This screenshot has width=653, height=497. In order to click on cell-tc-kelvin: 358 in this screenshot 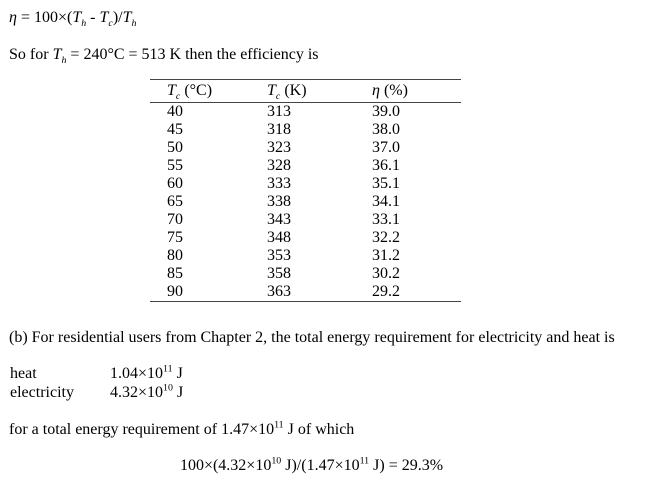, I will do `click(279, 273)`.